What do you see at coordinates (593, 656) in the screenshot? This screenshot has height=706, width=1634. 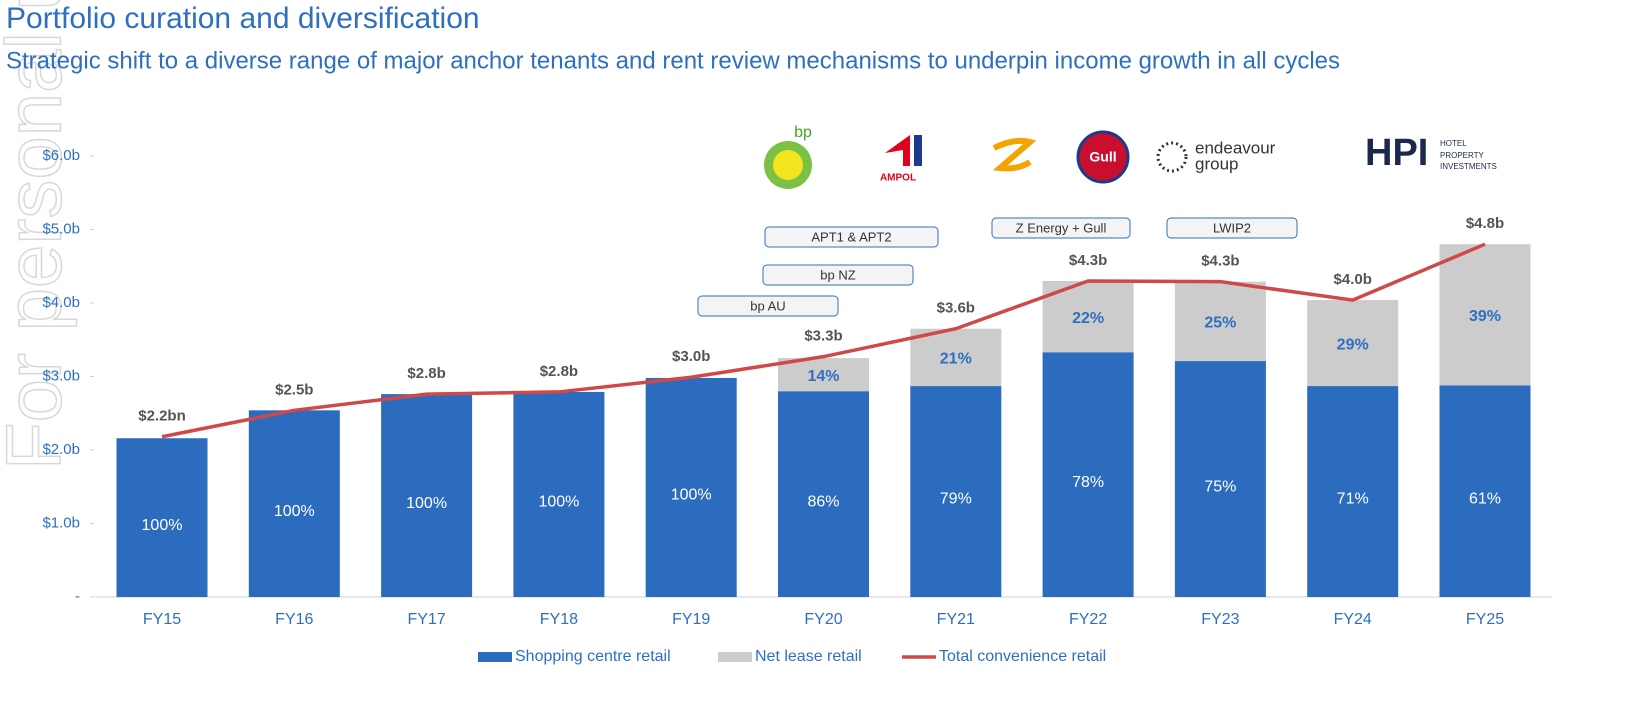 I see `legend-label: Shopping centre retail` at bounding box center [593, 656].